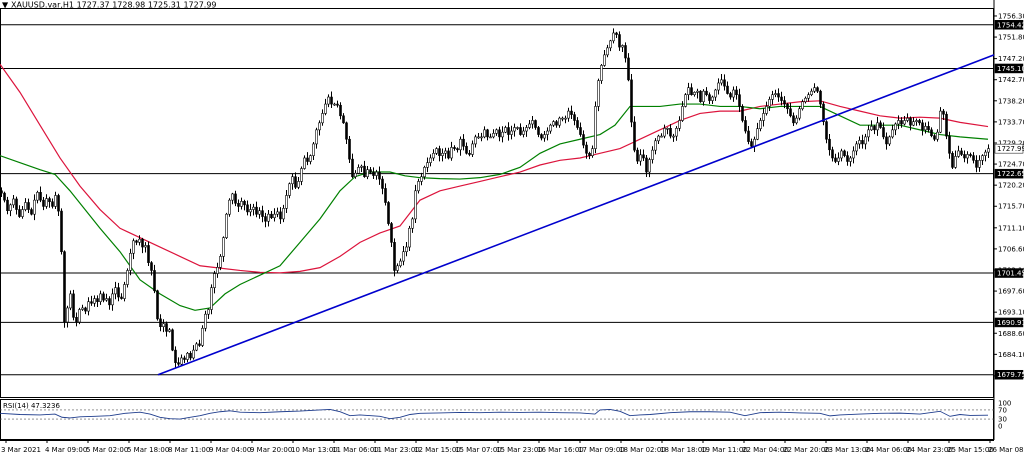 This screenshot has height=454, width=1024. What do you see at coordinates (724, 450) in the screenshot?
I see `time-tick-label: 19 Mar 11:00` at bounding box center [724, 450].